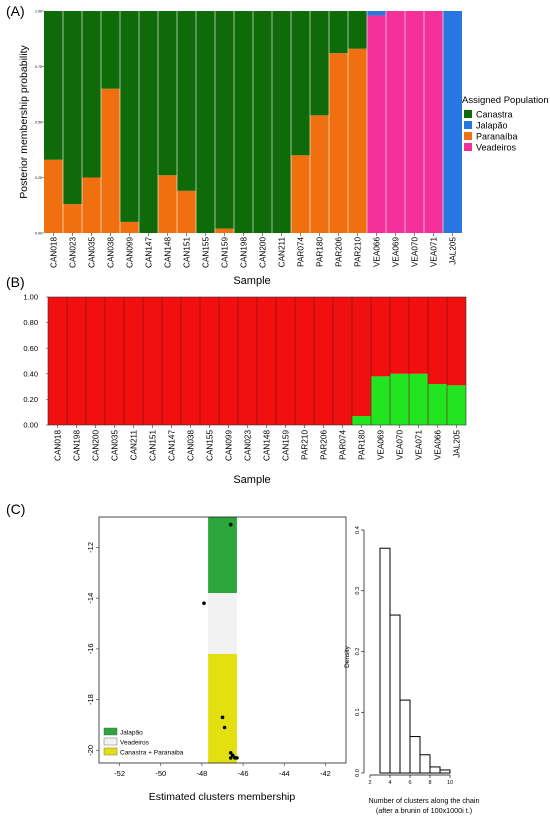  Describe the element at coordinates (15, 509) in the screenshot. I see `panel-c-label: (C)` at that location.